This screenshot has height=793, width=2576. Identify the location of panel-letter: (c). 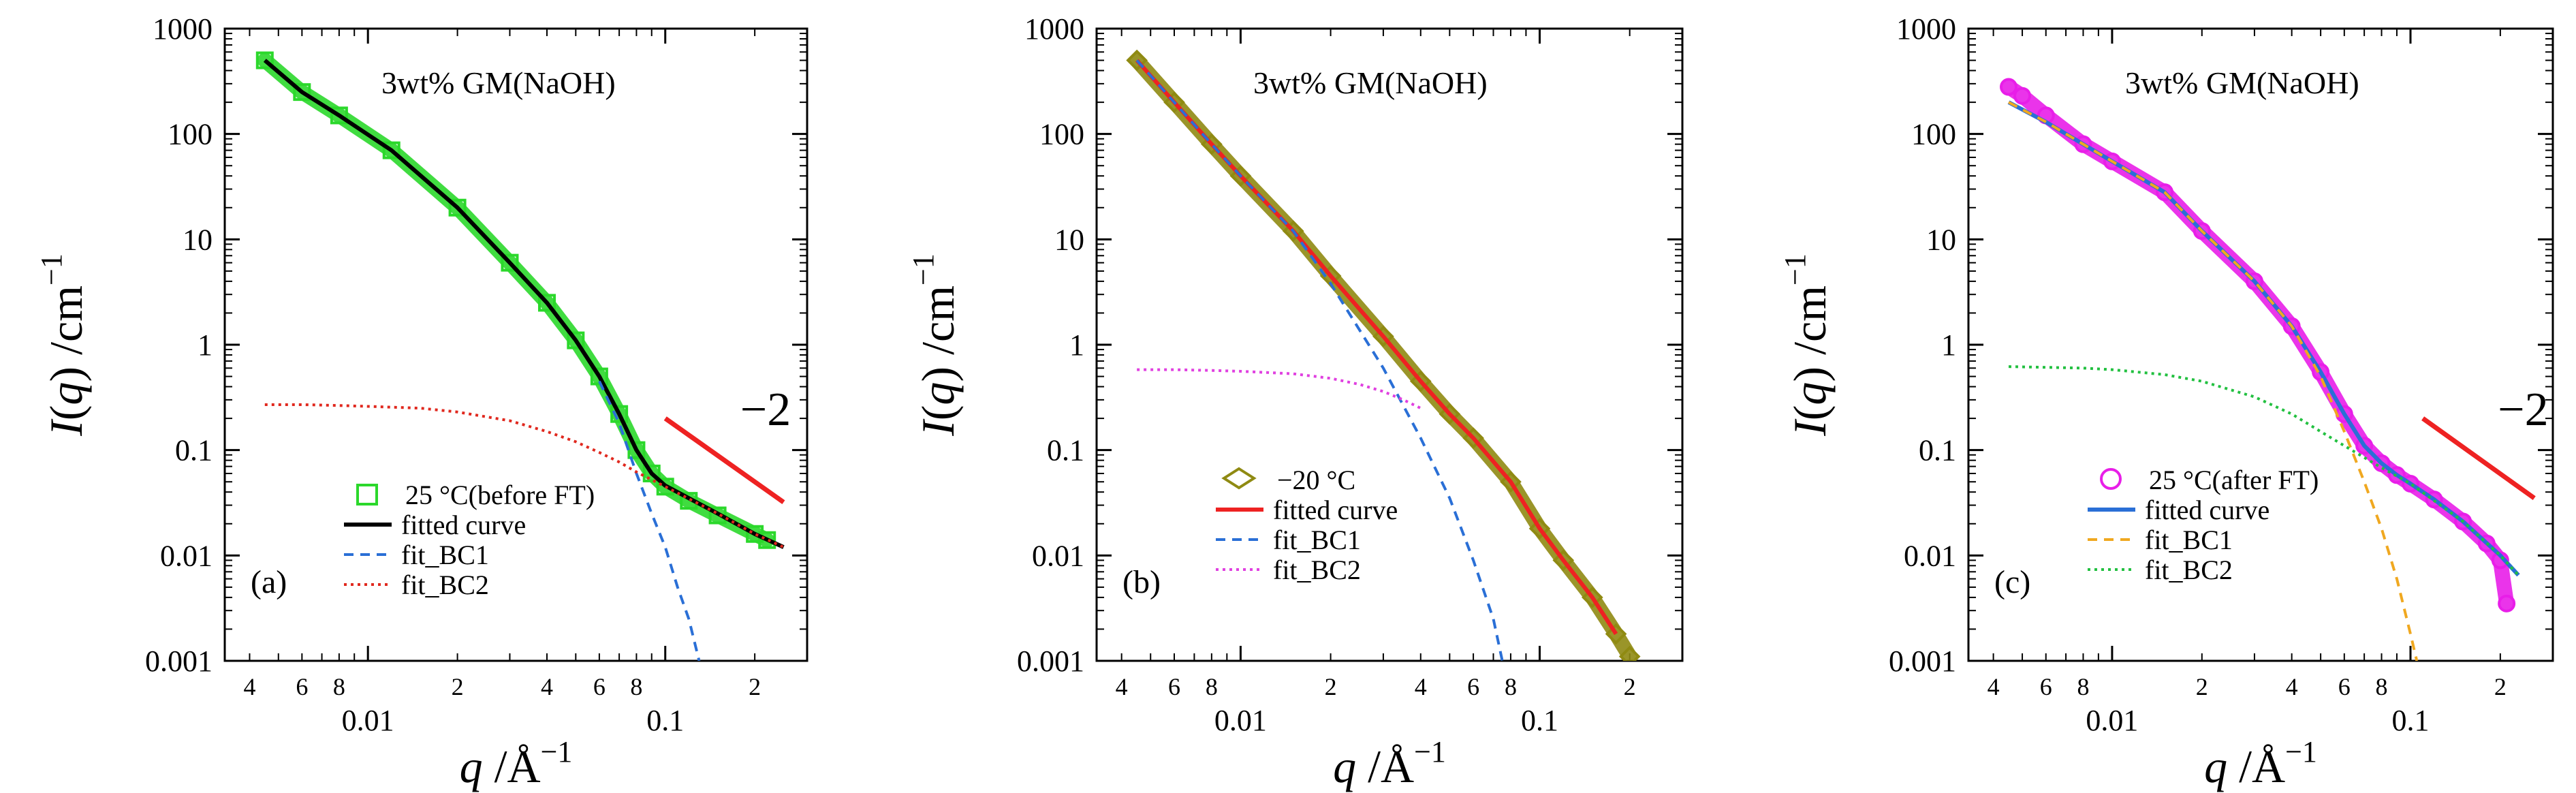
(2012, 582).